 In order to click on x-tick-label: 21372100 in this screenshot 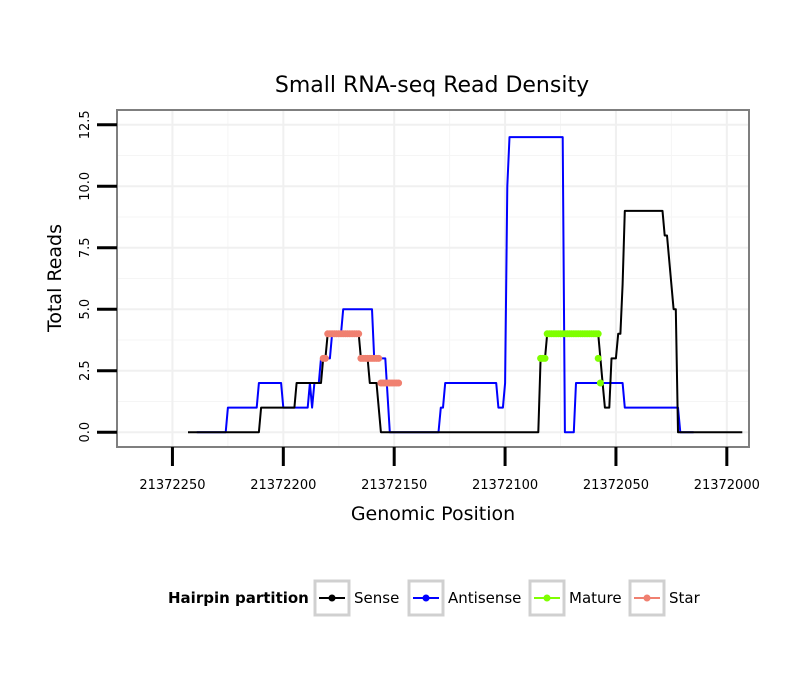, I will do `click(505, 485)`.